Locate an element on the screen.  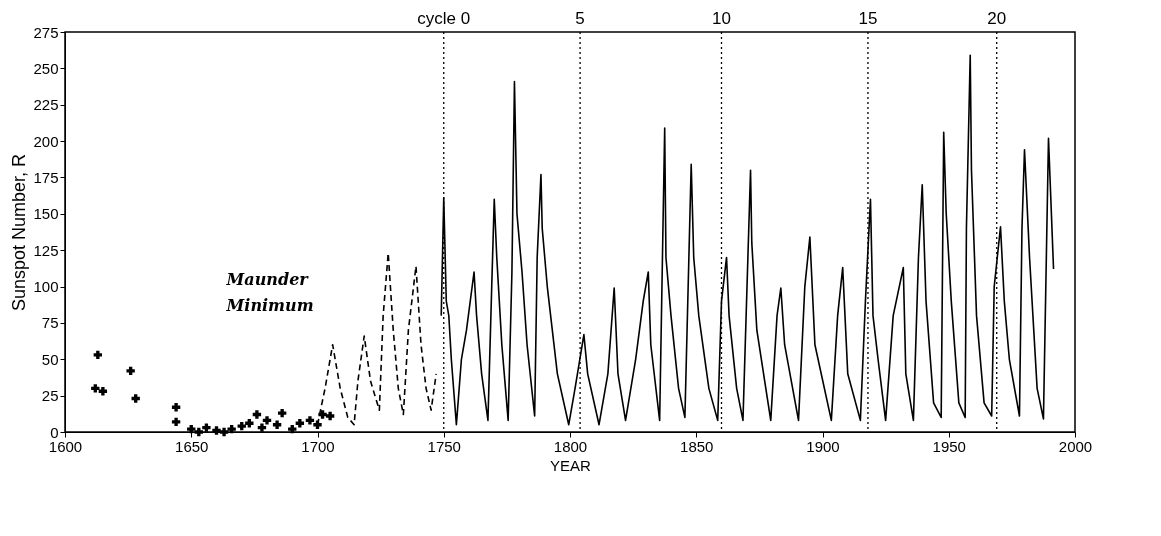
y-axis-title: Sunspot Number, R is located at coordinates (19, 232).